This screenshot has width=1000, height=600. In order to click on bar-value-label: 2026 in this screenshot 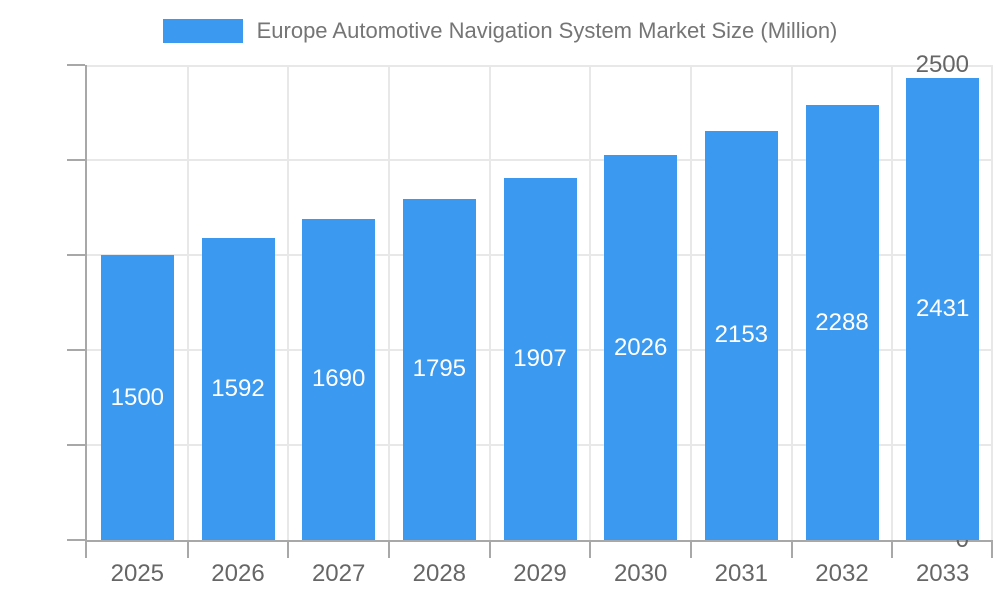, I will do `click(640, 347)`.